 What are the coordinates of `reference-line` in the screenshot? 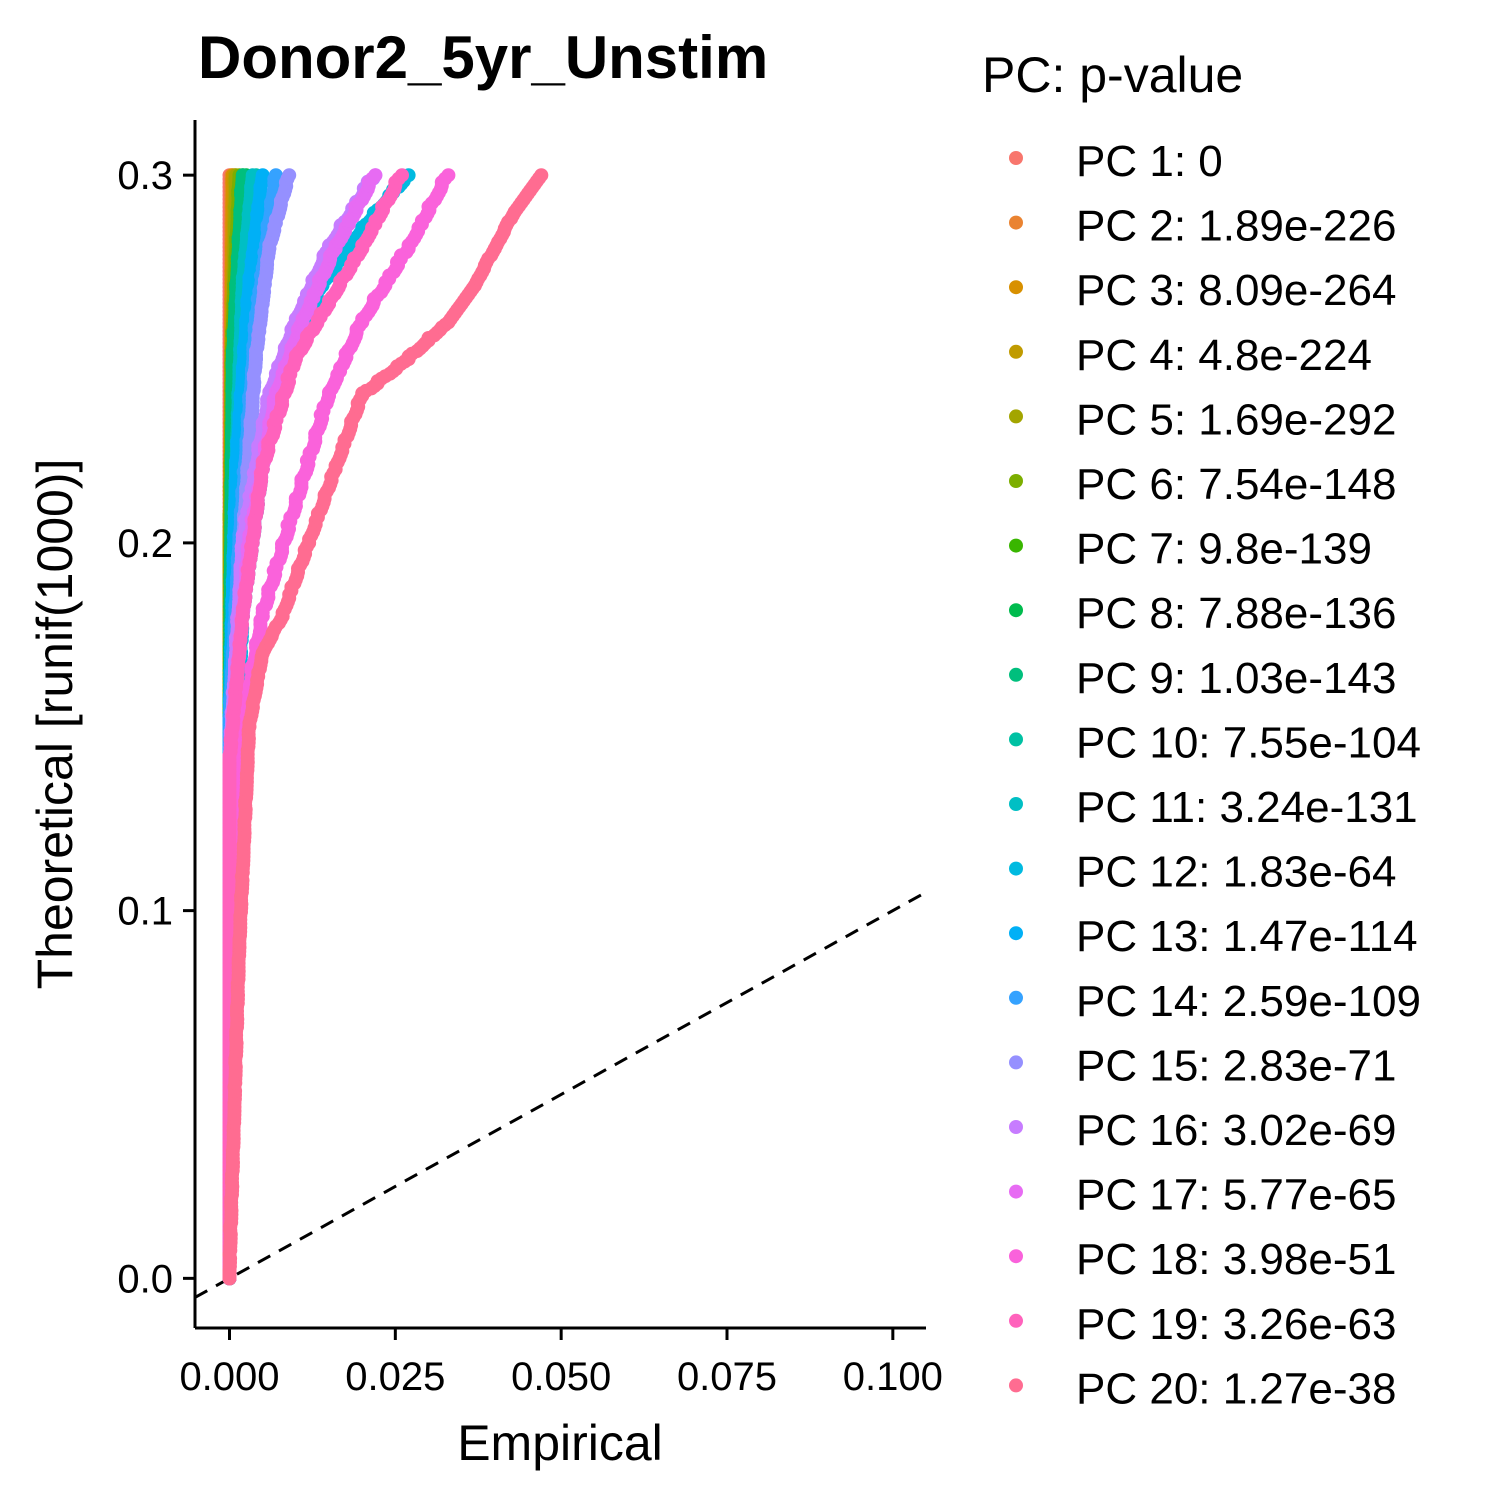 It's located at (560, 1094).